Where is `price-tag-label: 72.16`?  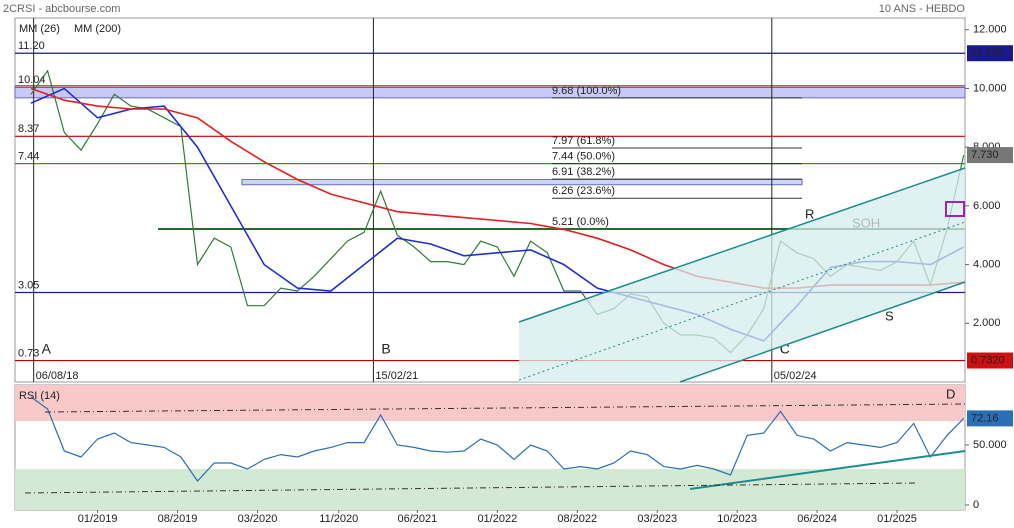
price-tag-label: 72.16 is located at coordinates (985, 418).